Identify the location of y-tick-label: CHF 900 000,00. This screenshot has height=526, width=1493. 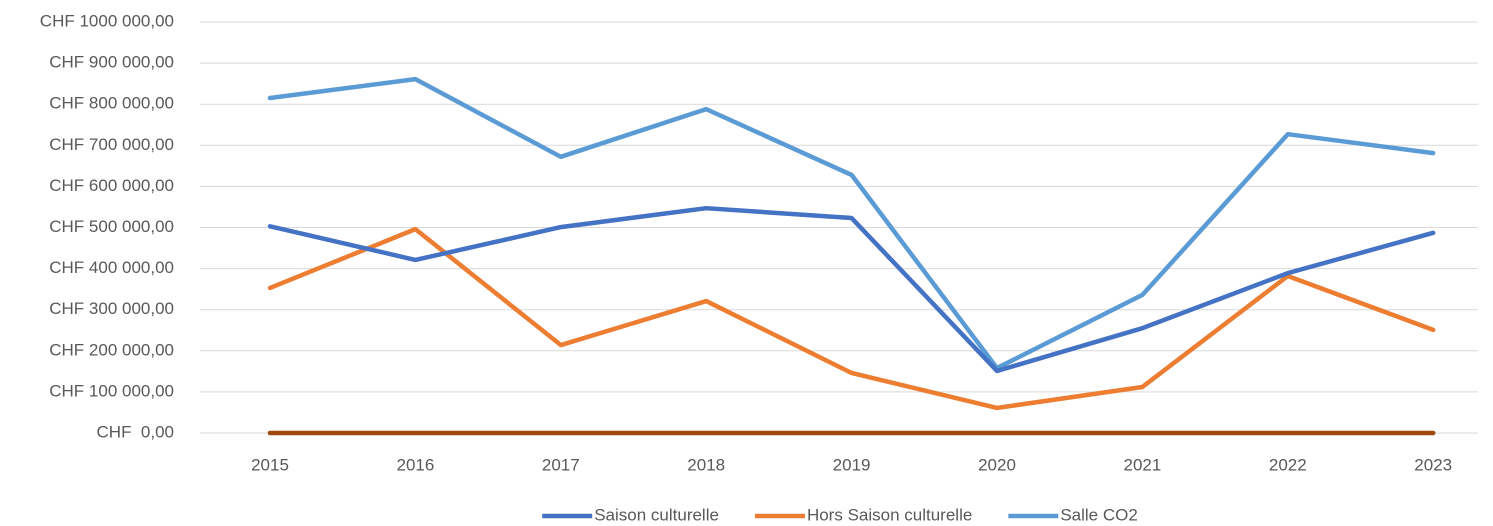
(111, 62).